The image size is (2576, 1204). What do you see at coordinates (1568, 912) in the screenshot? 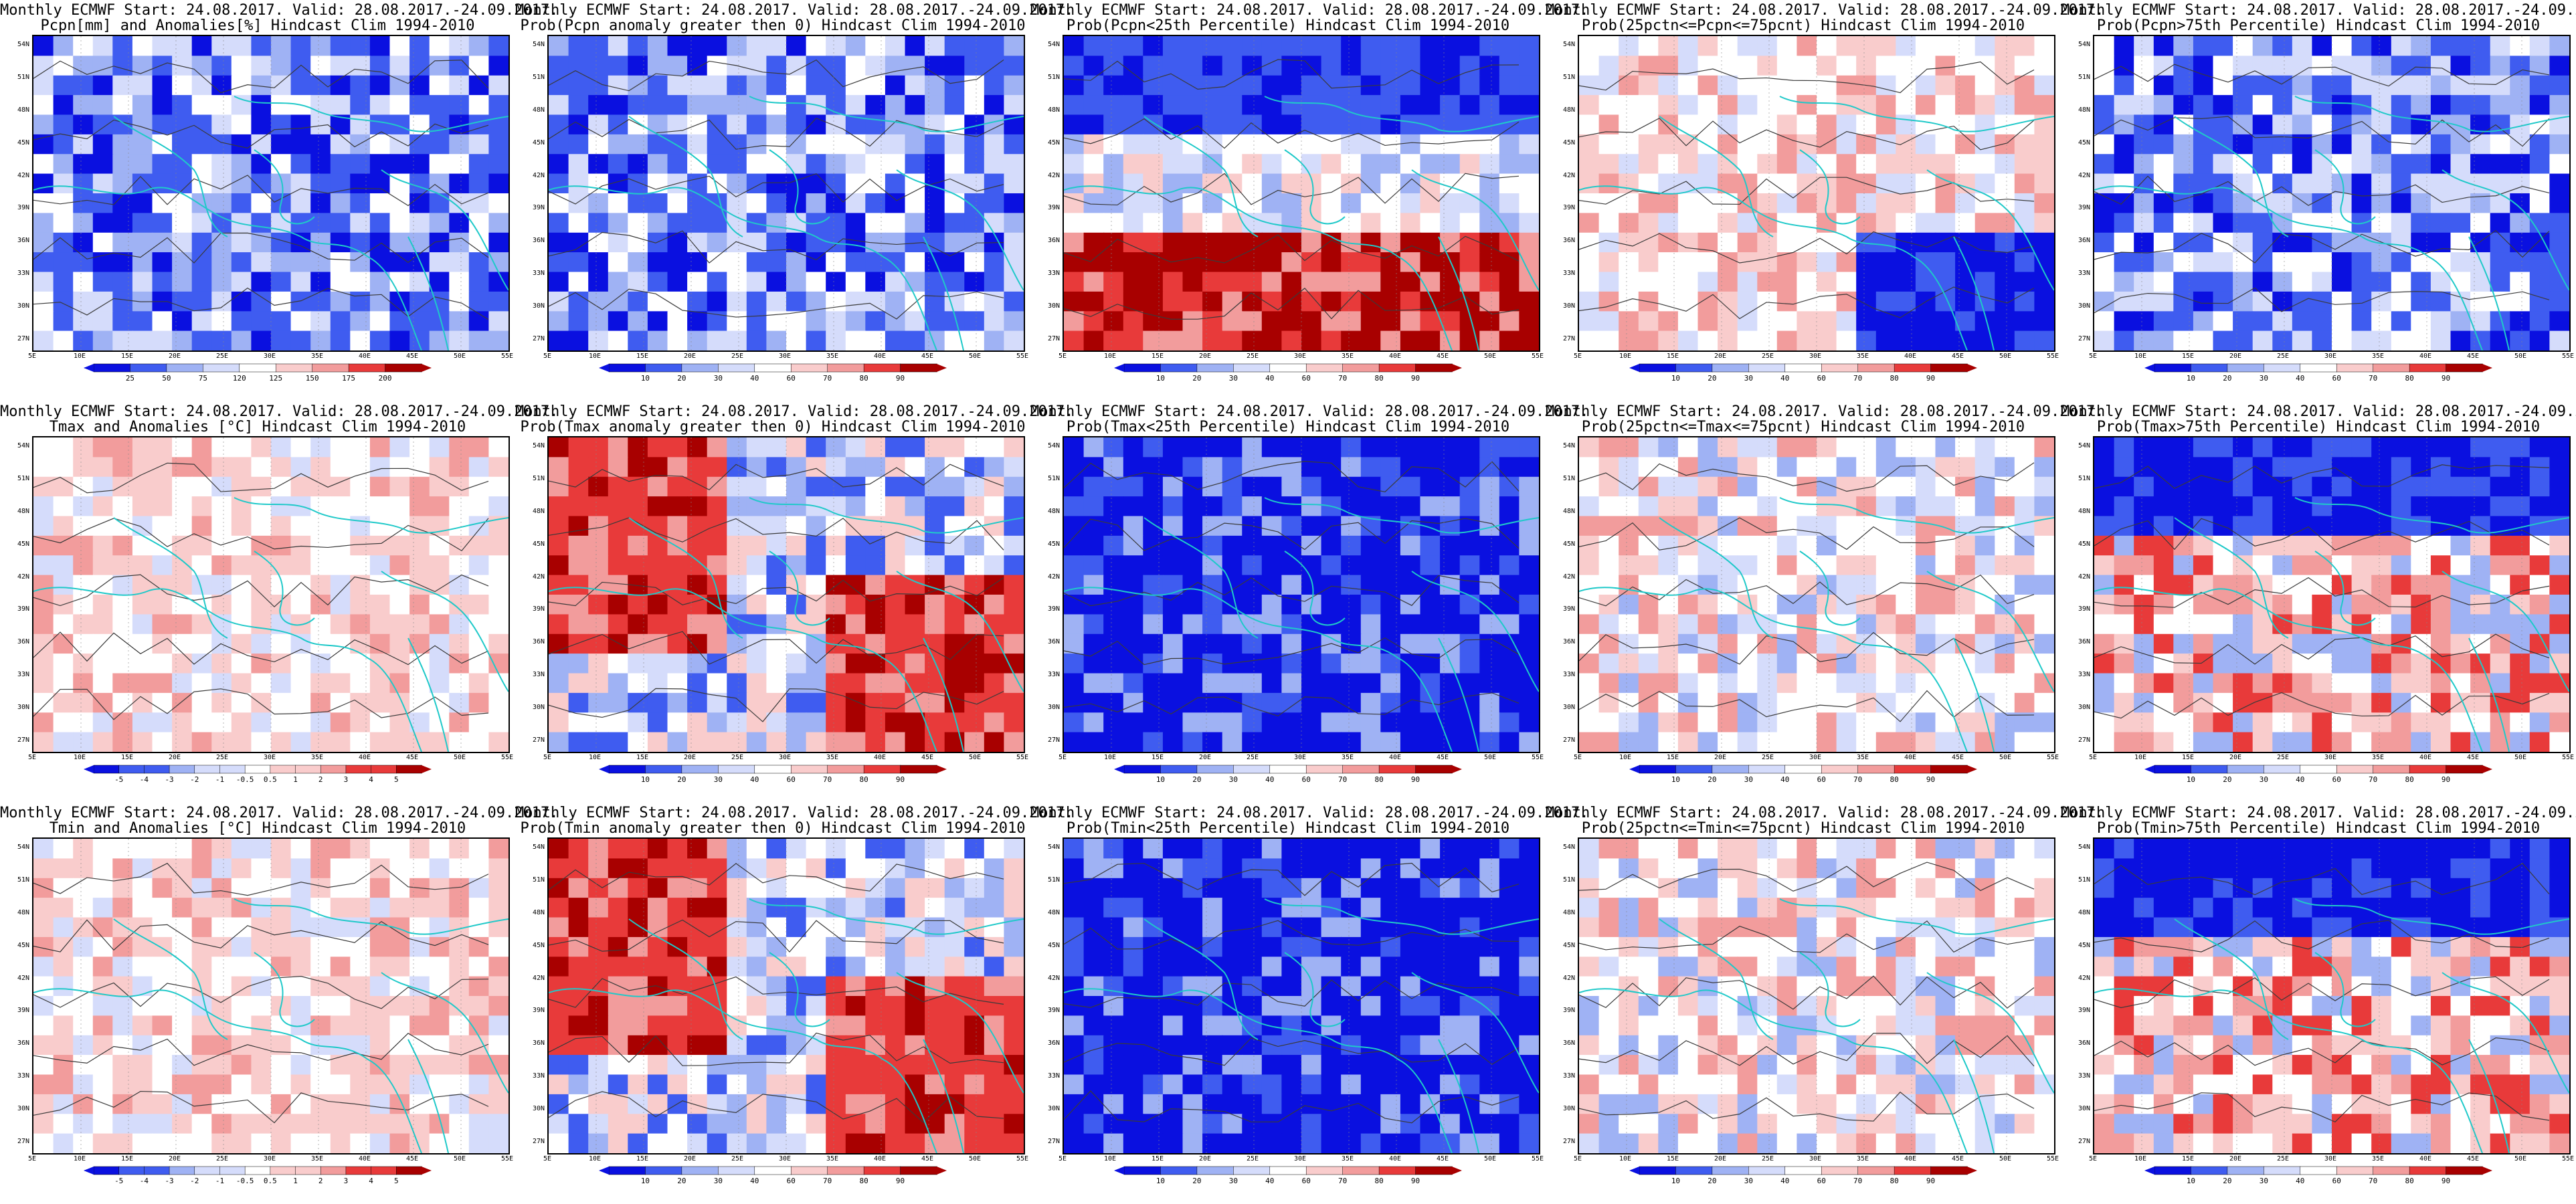
I see `lat-tick-label: 48N` at bounding box center [1568, 912].